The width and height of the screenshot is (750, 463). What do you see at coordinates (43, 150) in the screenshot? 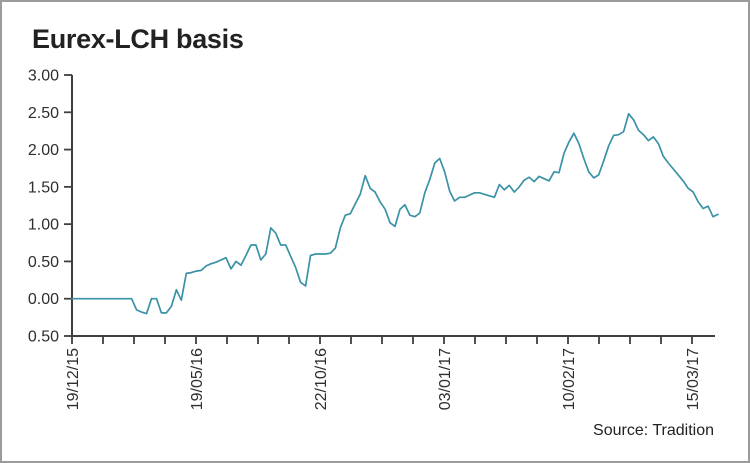
I see `y-tick-label: 2.00` at bounding box center [43, 150].